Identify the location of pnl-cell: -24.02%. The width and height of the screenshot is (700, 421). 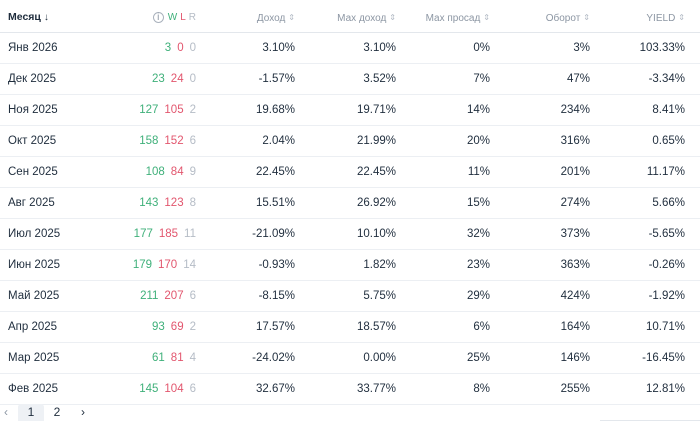
(273, 358).